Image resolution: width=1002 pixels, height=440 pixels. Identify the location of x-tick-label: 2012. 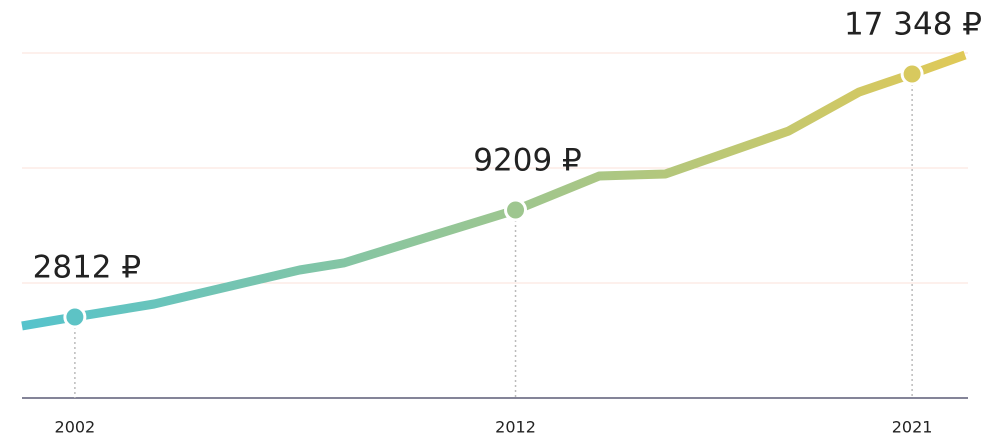
(515, 427).